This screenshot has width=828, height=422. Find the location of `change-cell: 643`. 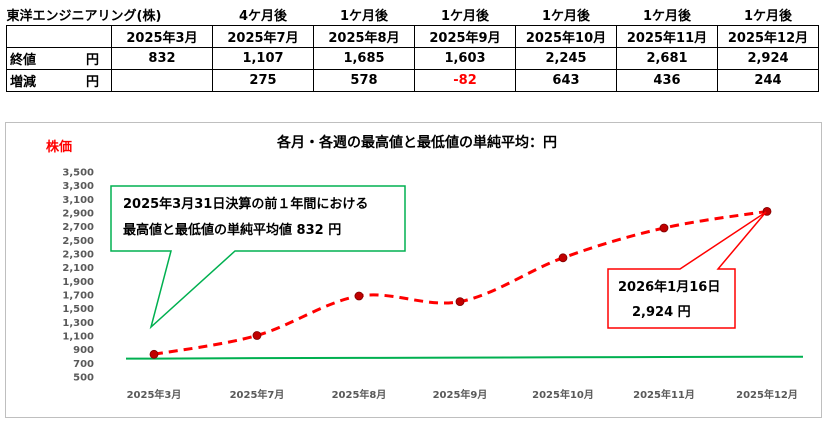

change-cell: 643 is located at coordinates (566, 80).